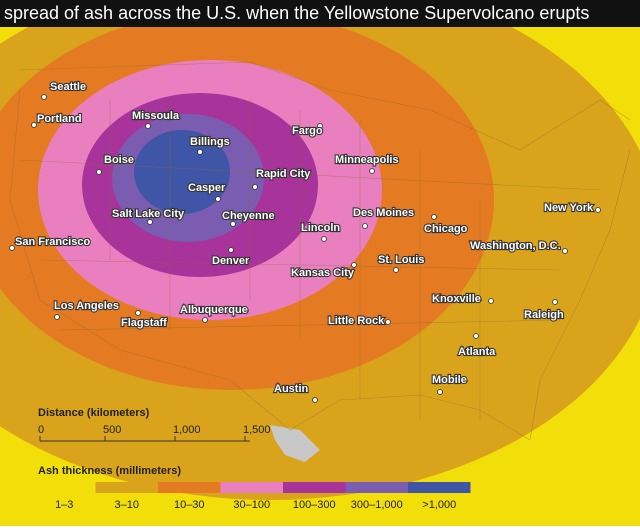  Describe the element at coordinates (401, 260) in the screenshot. I see `city-label: St. Louis` at that location.